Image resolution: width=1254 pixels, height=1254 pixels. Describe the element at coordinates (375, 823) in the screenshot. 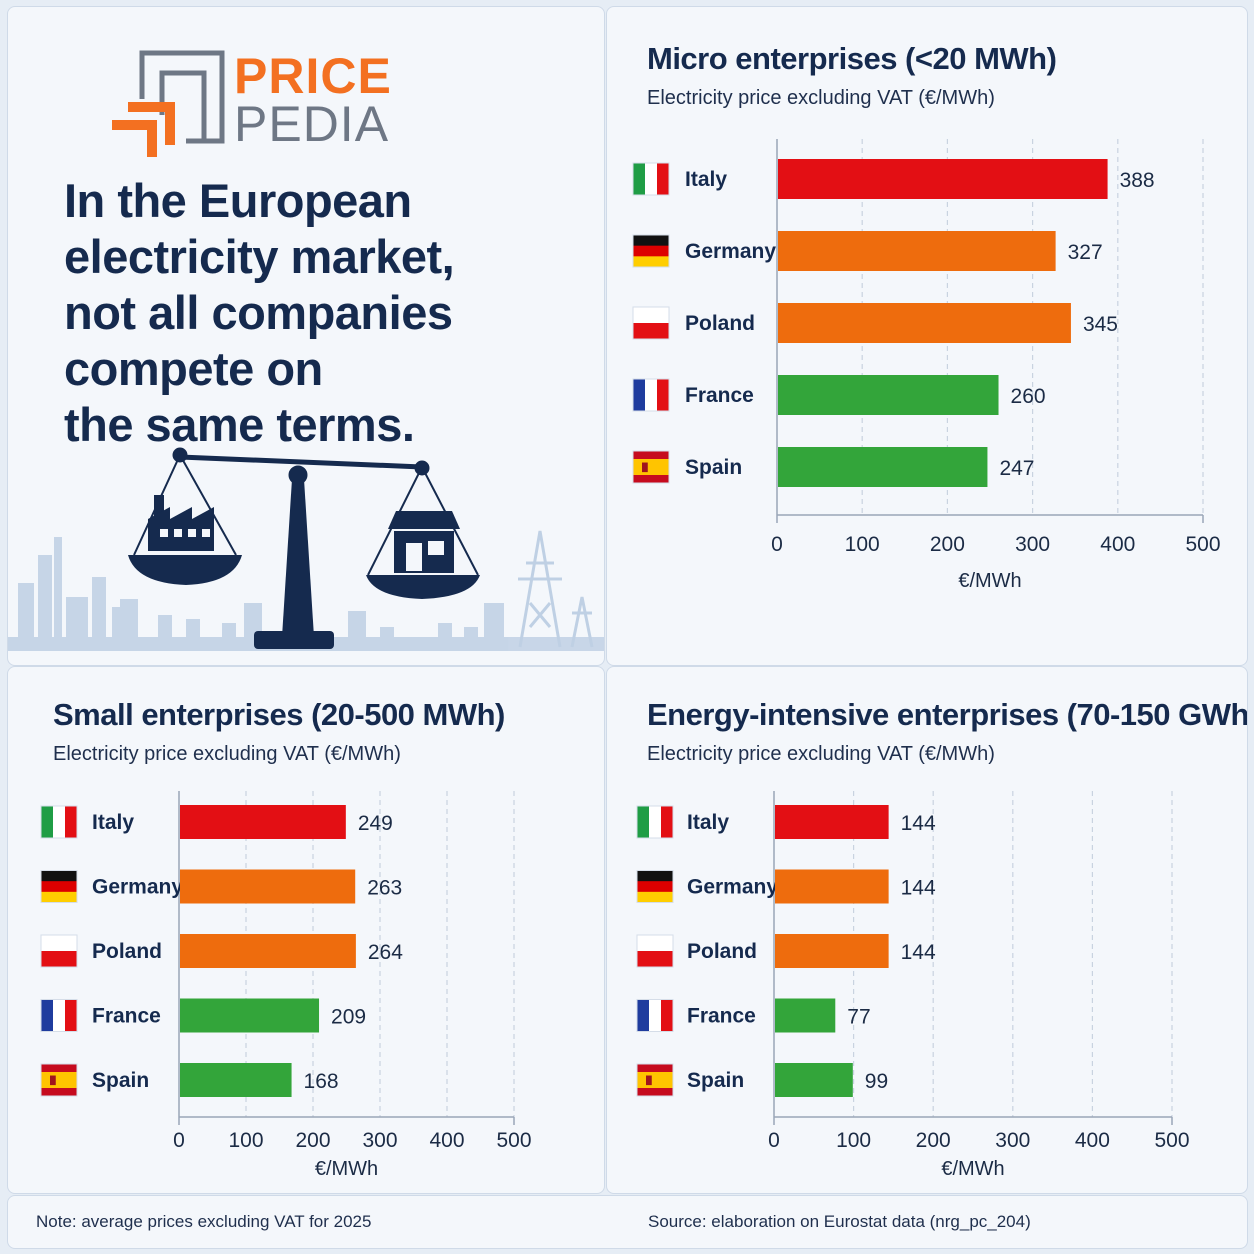

I see `value-label: 249` at that location.